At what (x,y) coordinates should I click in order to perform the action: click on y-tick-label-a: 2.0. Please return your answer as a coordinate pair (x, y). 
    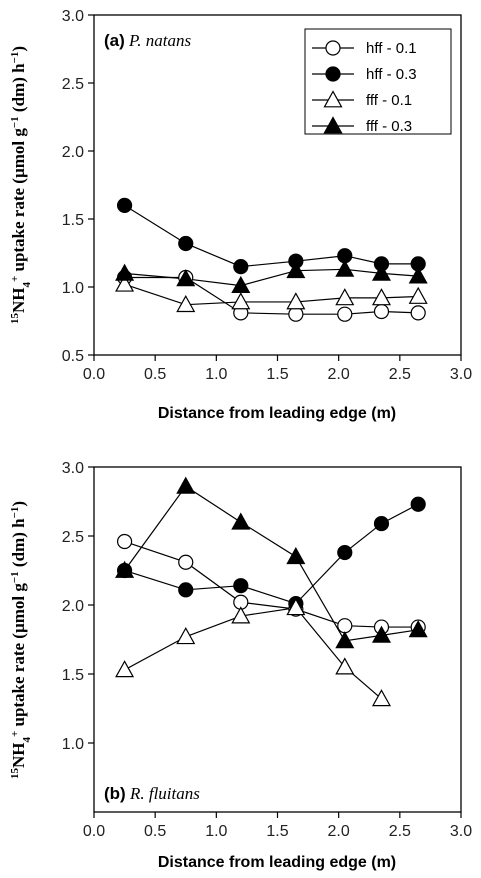
    Looking at the image, I should click on (73, 152).